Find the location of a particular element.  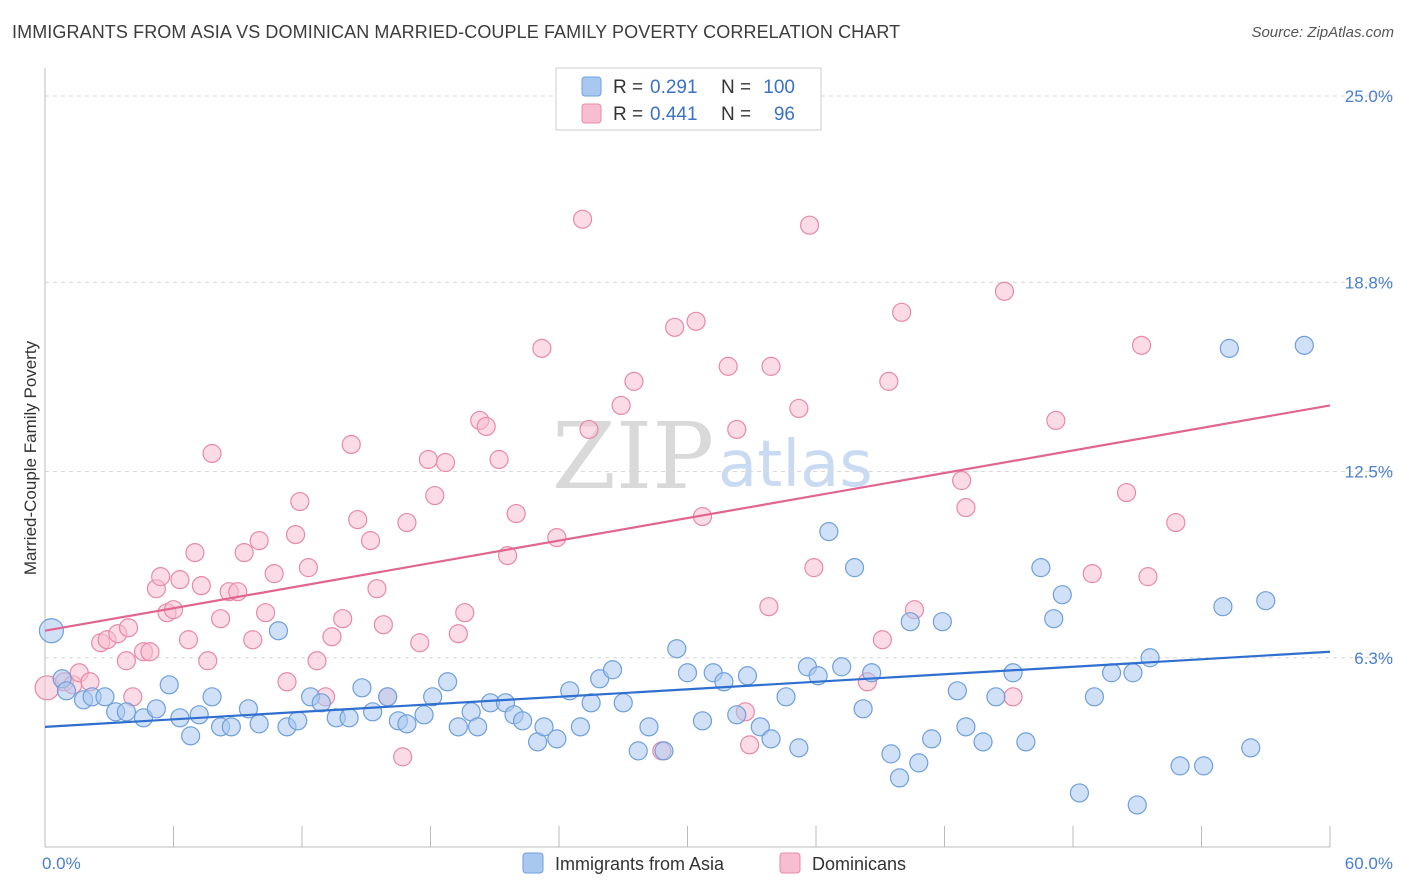

legend-swatch-dominicans is located at coordinates (591, 113).